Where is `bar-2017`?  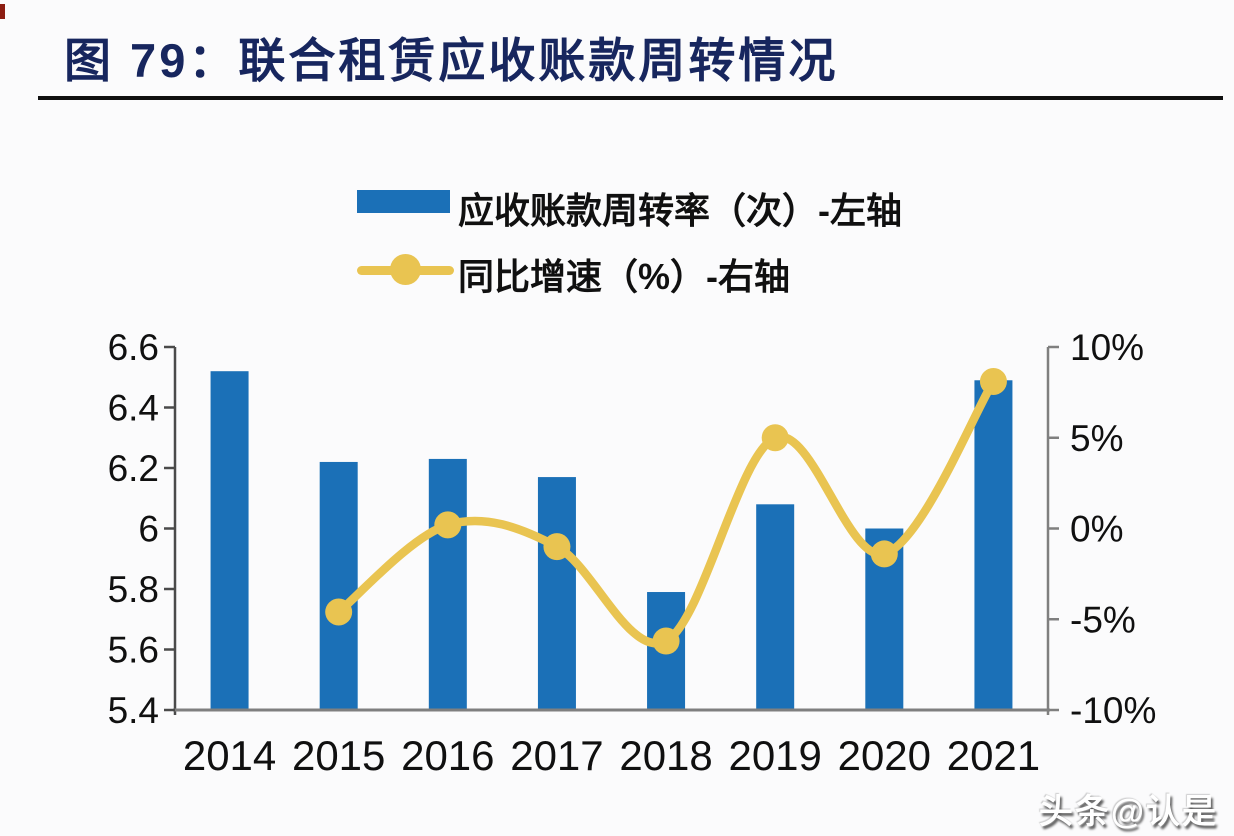 bar-2017 is located at coordinates (556, 593).